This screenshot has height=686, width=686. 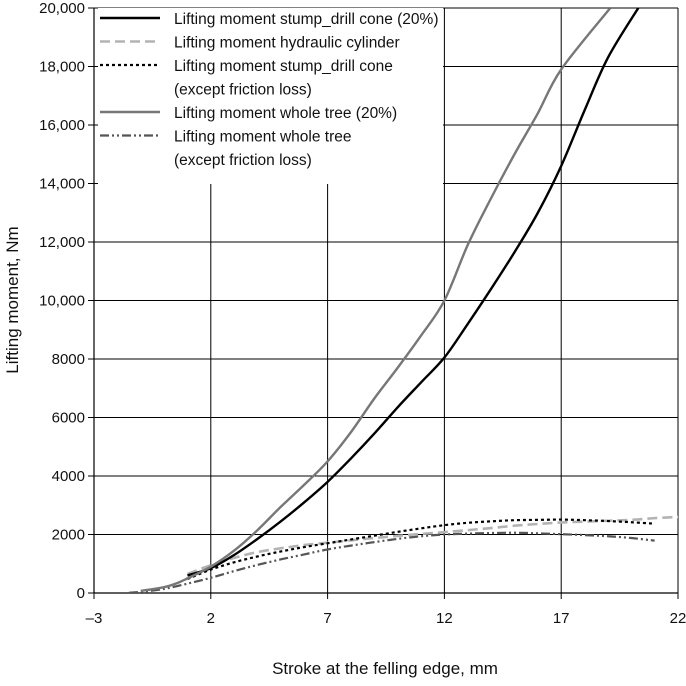 What do you see at coordinates (262, 137) in the screenshot?
I see `legend-label-5: Lifting moment whole tree` at bounding box center [262, 137].